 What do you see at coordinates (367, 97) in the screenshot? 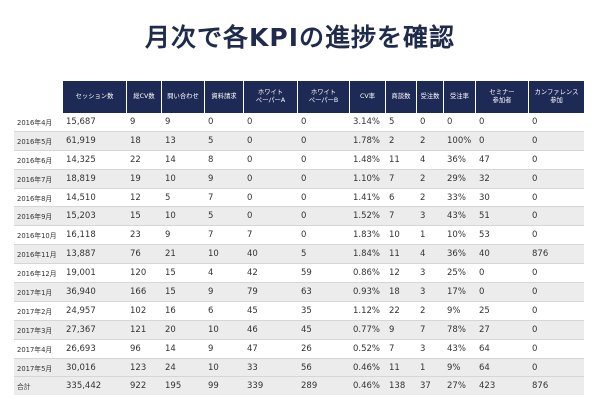
I see `column-header: CV率` at bounding box center [367, 97].